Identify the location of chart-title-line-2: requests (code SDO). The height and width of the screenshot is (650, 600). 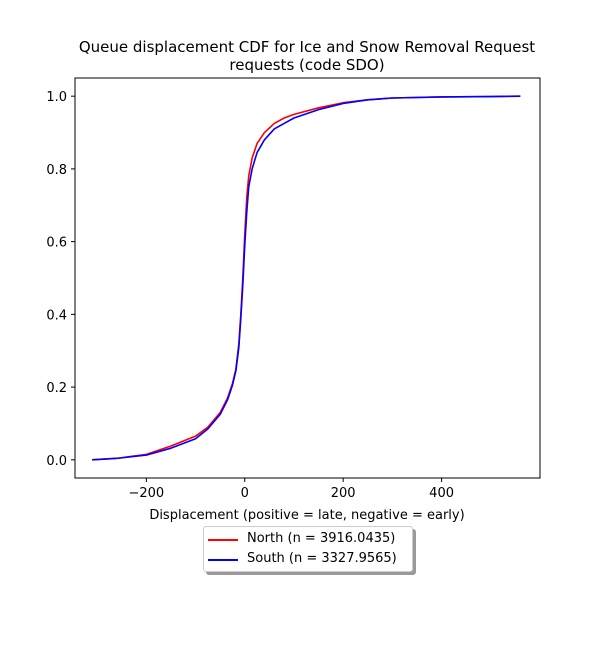
(306, 65).